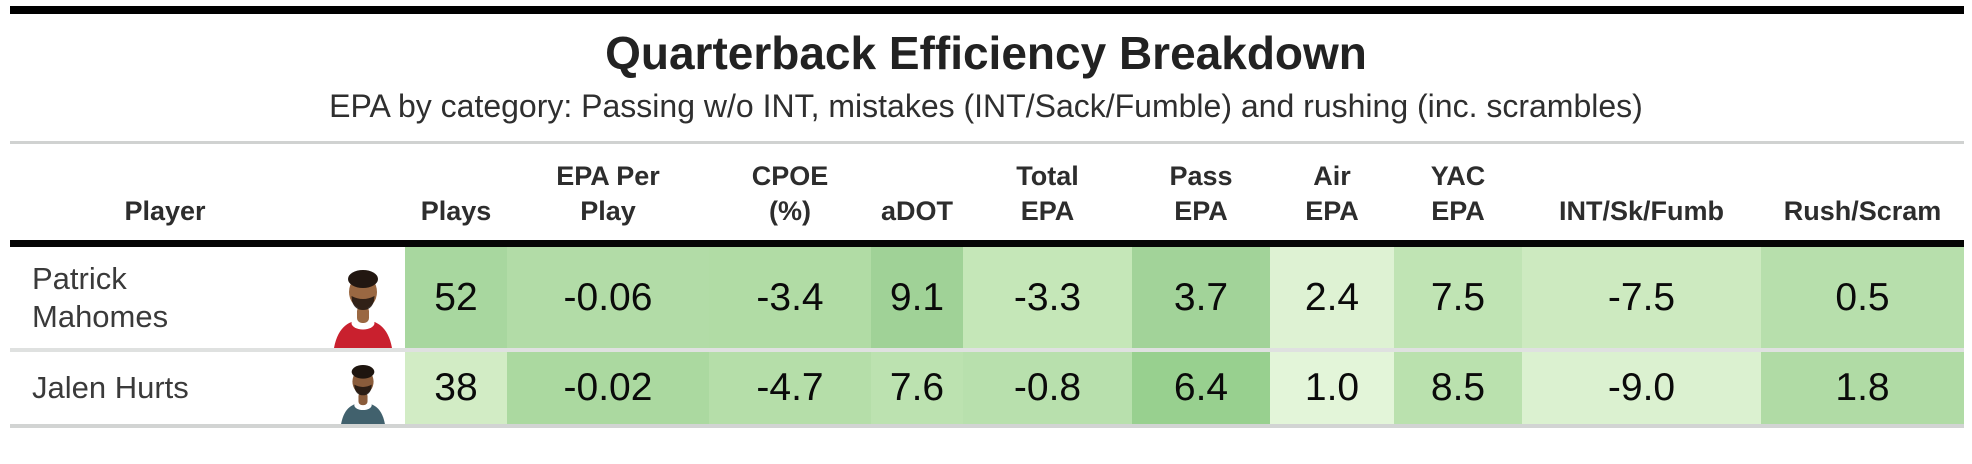 The image size is (1972, 464). Describe the element at coordinates (1641, 388) in the screenshot. I see `cell-int-sk-fumb: -9.0` at that location.